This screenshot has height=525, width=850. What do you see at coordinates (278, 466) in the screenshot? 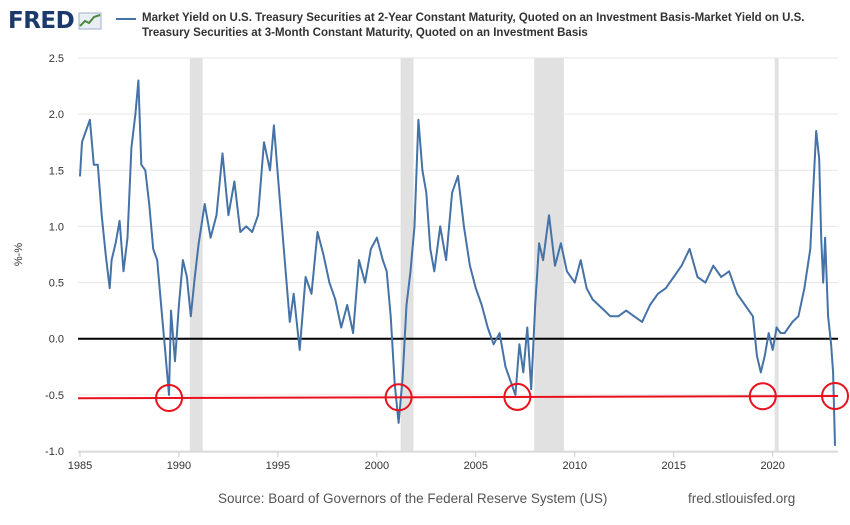
I see `x-tick-label: 1995` at bounding box center [278, 466].